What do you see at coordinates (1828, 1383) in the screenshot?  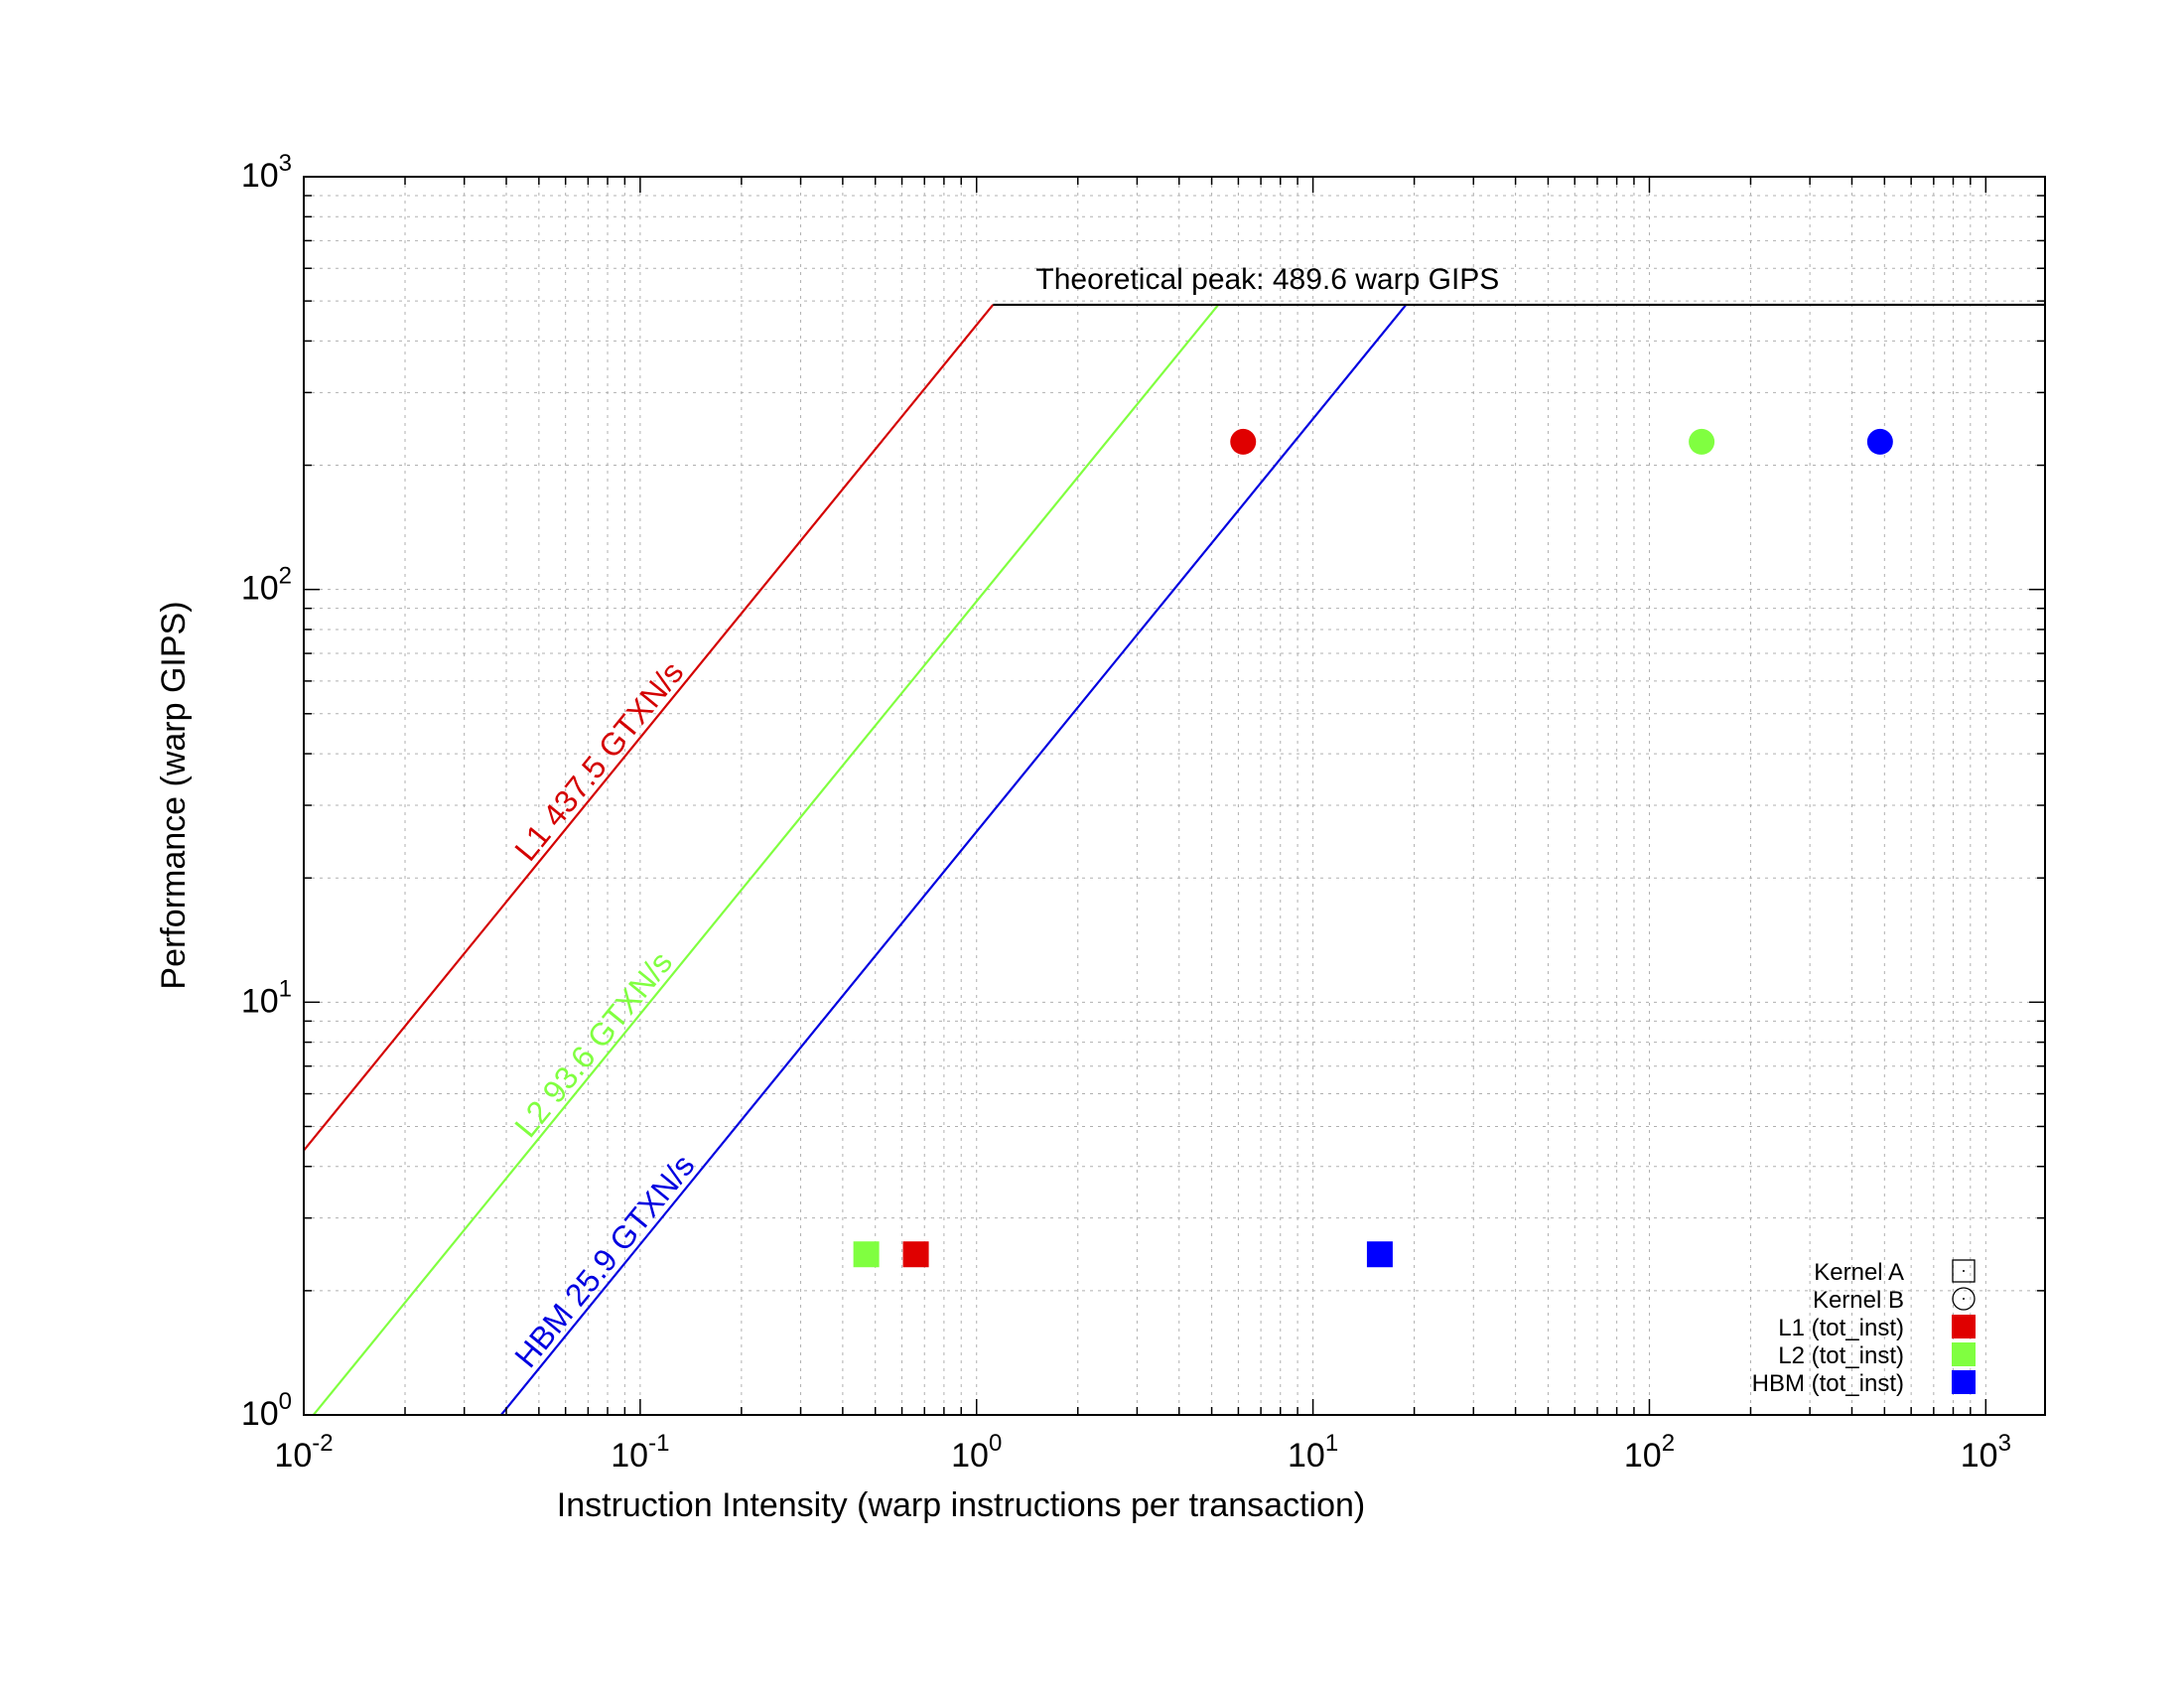 I see `legend-label: HBM (tot_inst)` at bounding box center [1828, 1383].